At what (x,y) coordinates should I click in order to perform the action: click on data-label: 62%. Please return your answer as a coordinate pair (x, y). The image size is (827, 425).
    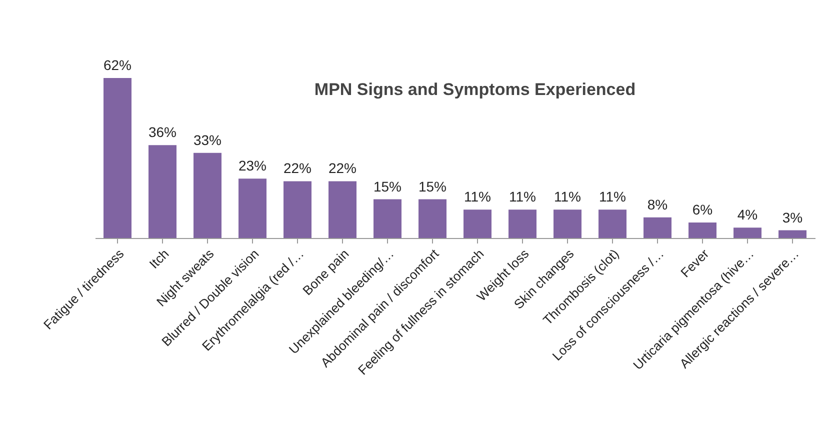
    Looking at the image, I should click on (117, 65).